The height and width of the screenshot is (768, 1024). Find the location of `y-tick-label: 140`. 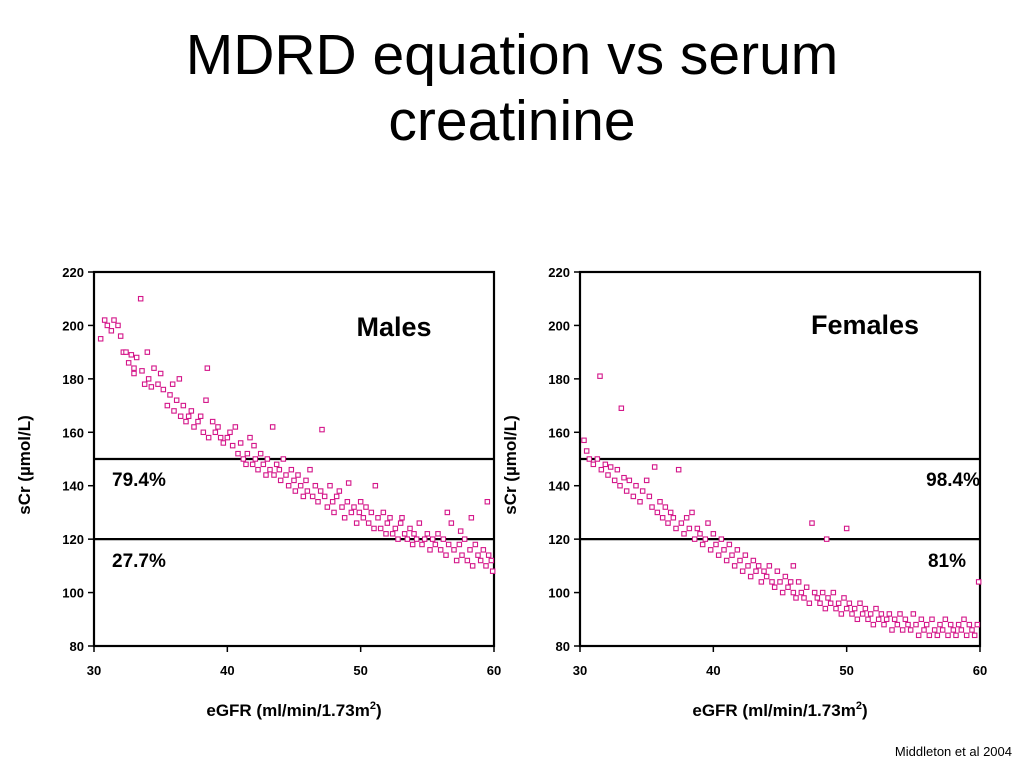

y-tick-label: 140 is located at coordinates (73, 486).